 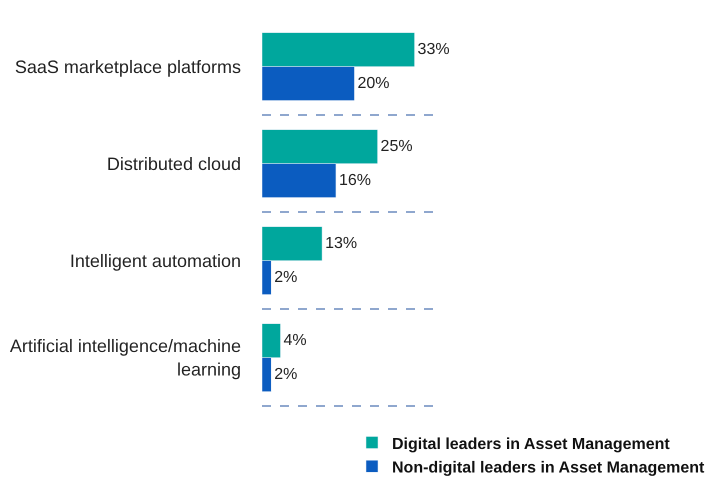 What do you see at coordinates (125, 358) in the screenshot?
I see `y-tick-label: Artificial intelligence/machine learning` at bounding box center [125, 358].